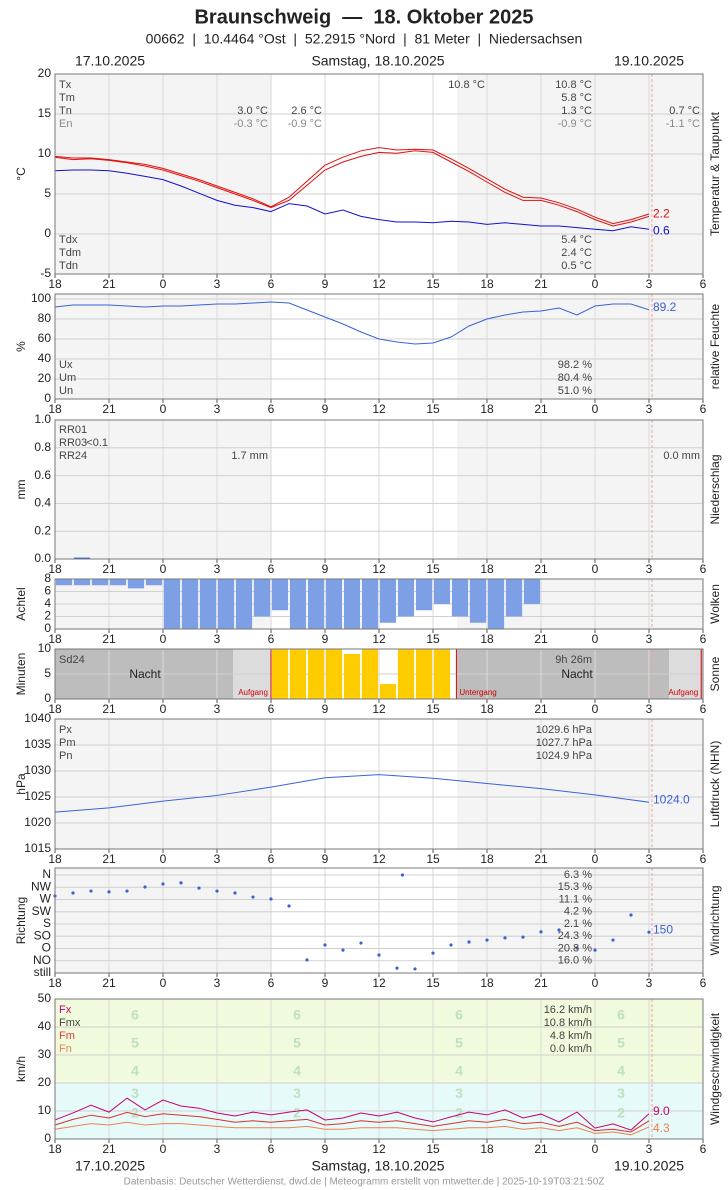 The image size is (728, 1190). What do you see at coordinates (47, 603) in the screenshot?
I see `y-tick-label: 4` at bounding box center [47, 603].